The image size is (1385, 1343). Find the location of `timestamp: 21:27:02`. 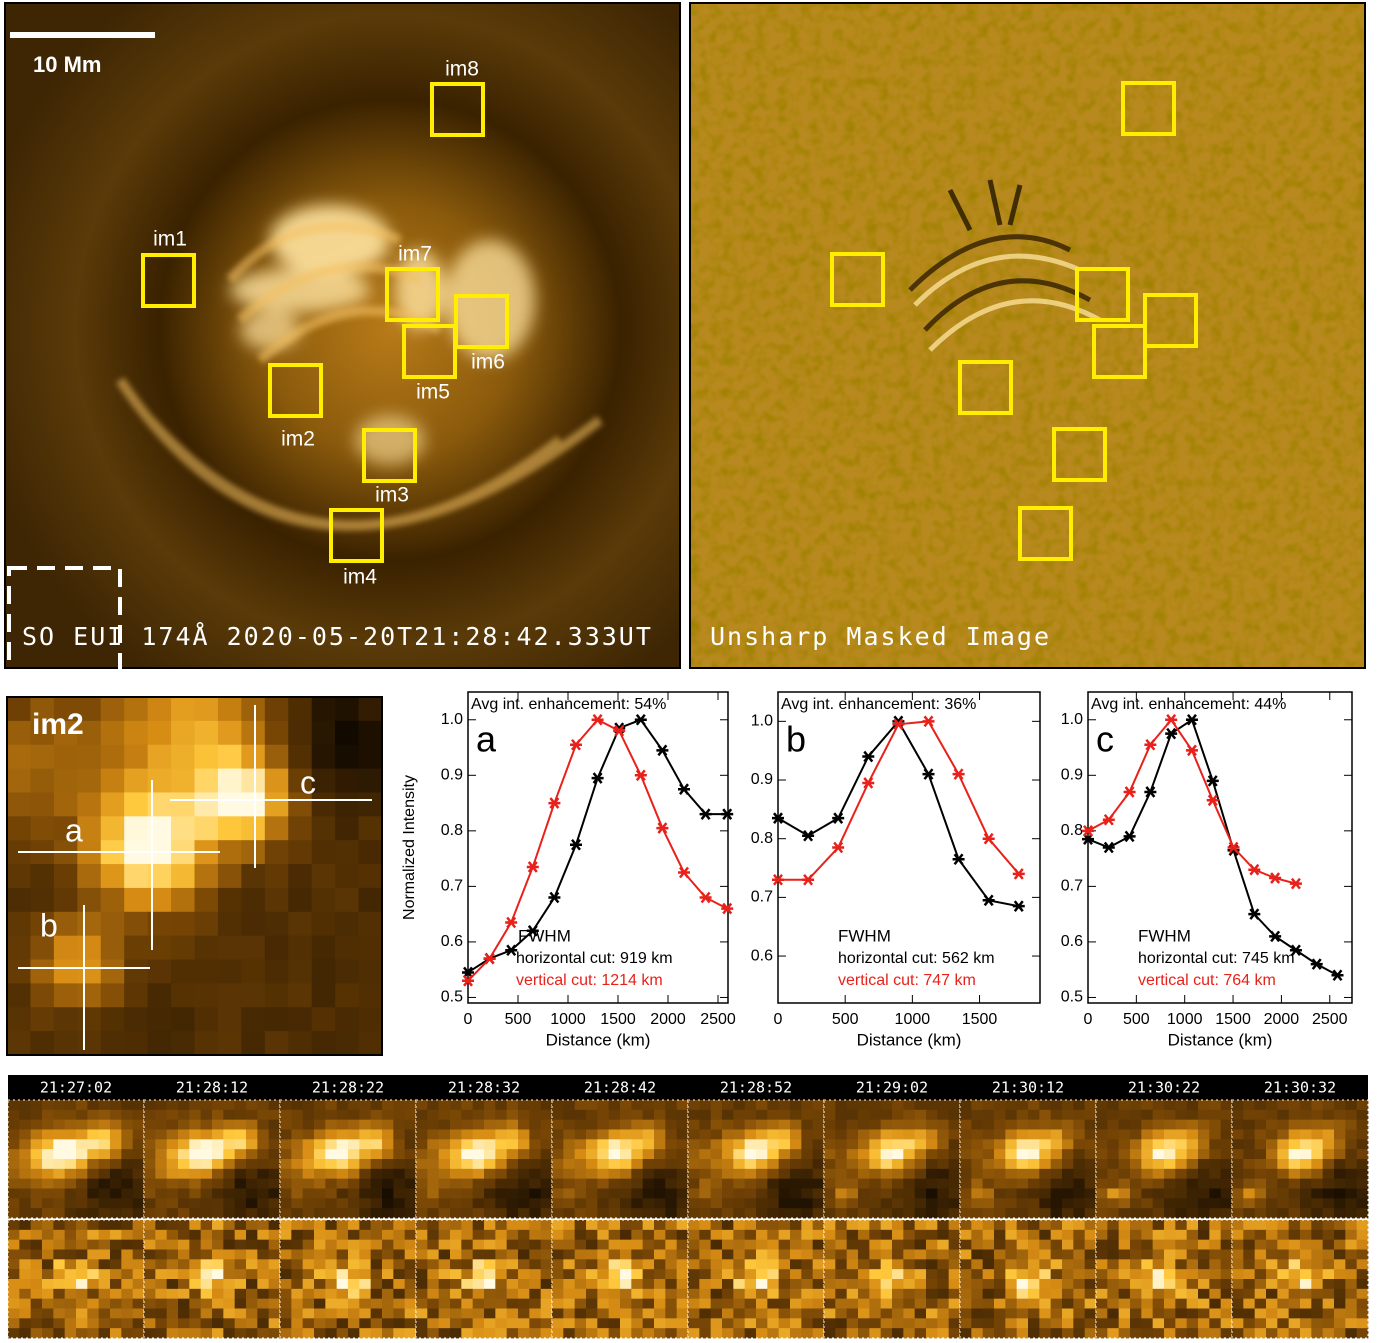

timestamp: 21:27:02 is located at coordinates (76, 1088).